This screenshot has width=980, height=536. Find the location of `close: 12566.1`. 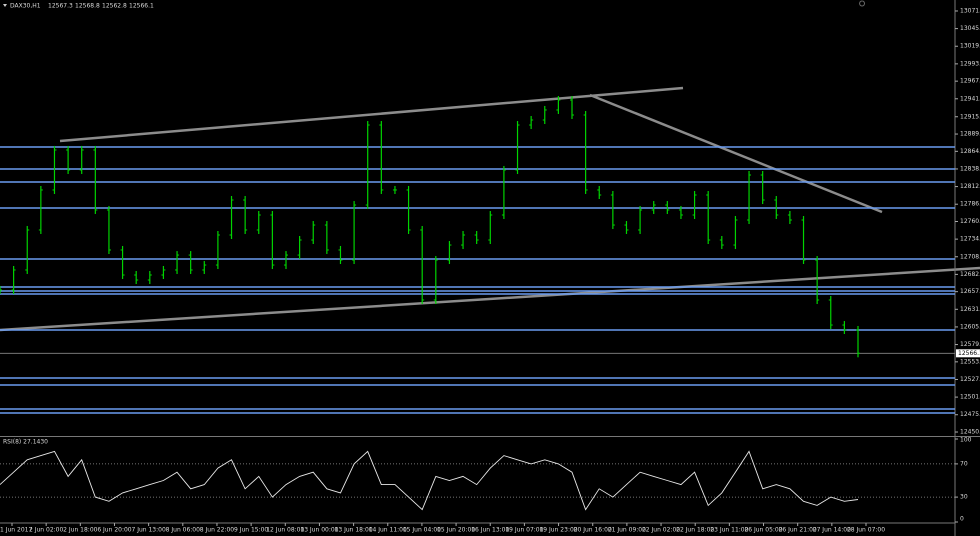

close: 12566.1 is located at coordinates (141, 6).